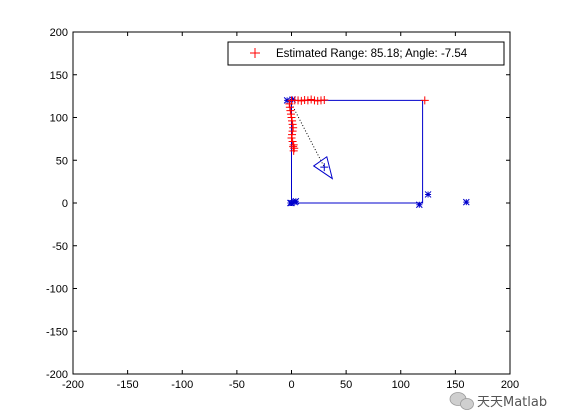  What do you see at coordinates (512, 402) in the screenshot?
I see `watermark-text: 天天Matlab` at bounding box center [512, 402].